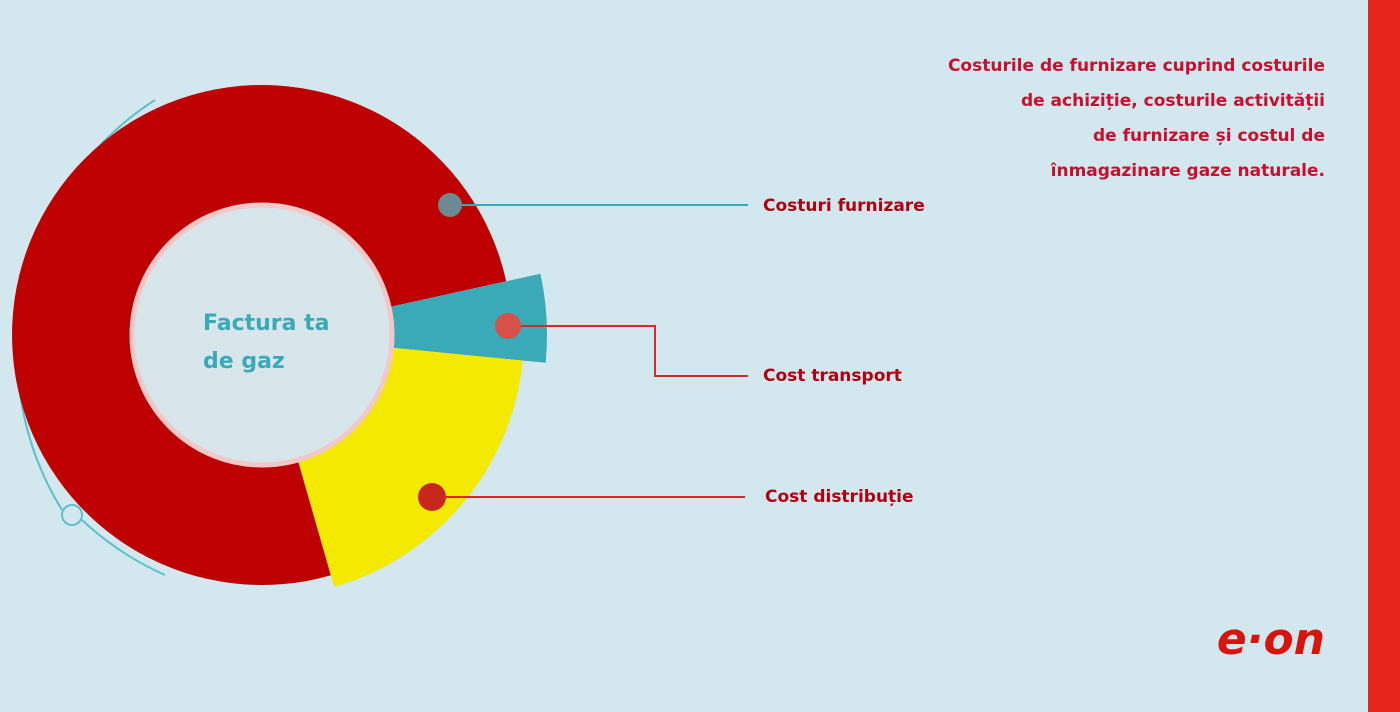 The image size is (1400, 712). Describe the element at coordinates (1271, 639) in the screenshot. I see `logo: e·on` at that location.